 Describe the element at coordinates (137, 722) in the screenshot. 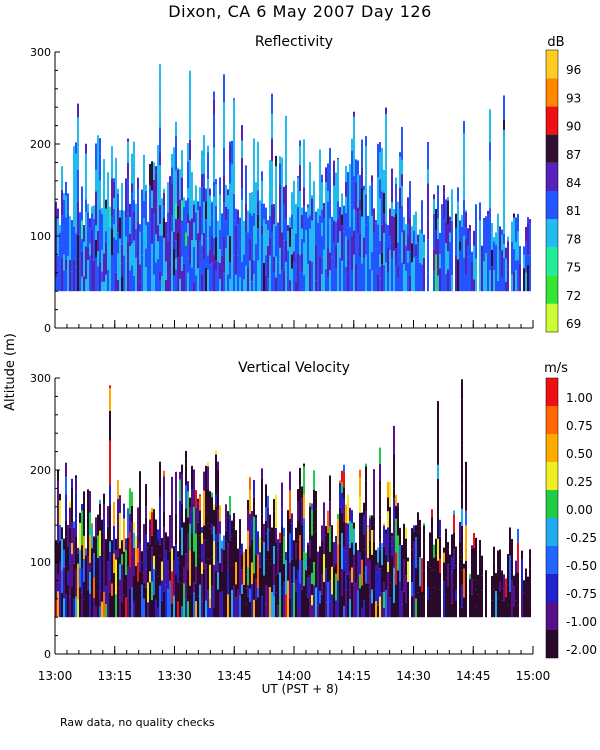

I see `footnote: Raw data, no quality checks` at that location.